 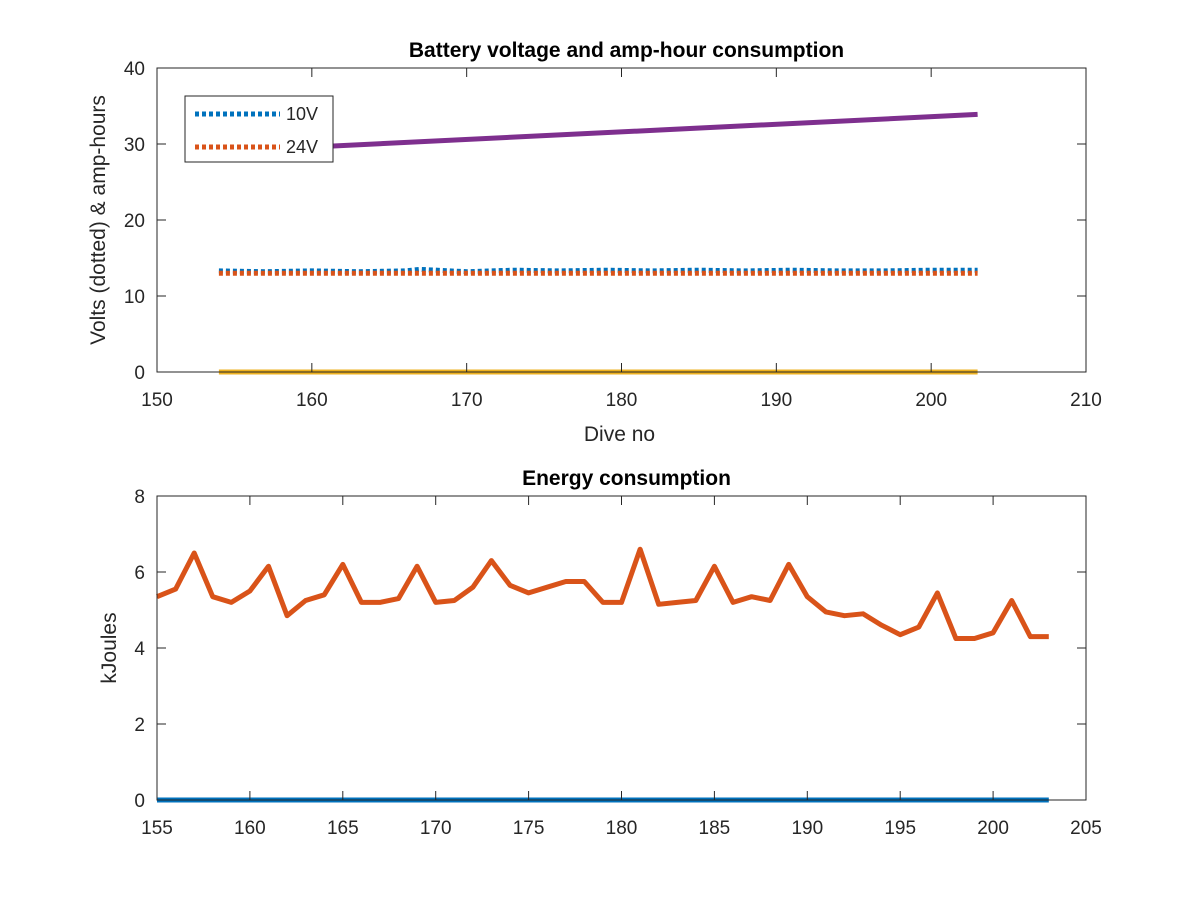 What do you see at coordinates (134, 69) in the screenshot?
I see `y-tick-label: 40` at bounding box center [134, 69].